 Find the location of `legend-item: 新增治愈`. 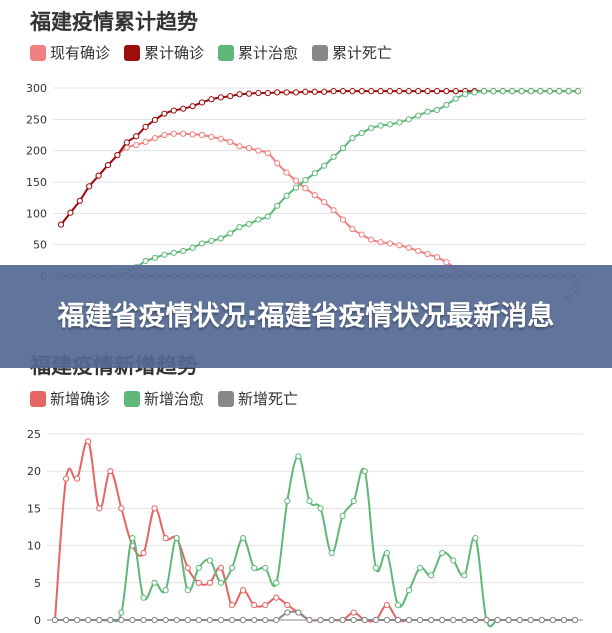

legend-item: 新增治愈 is located at coordinates (164, 398).